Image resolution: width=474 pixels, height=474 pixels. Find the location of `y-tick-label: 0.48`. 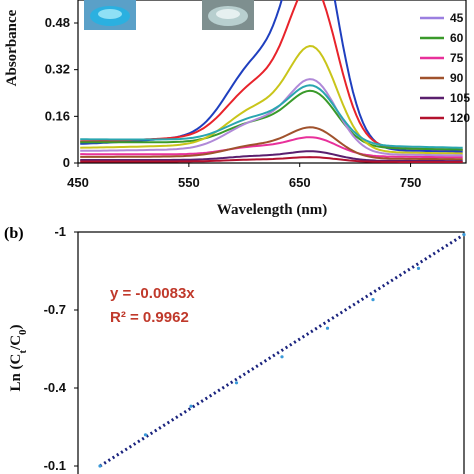

y-tick-label: 0.48 is located at coordinates (57, 22).